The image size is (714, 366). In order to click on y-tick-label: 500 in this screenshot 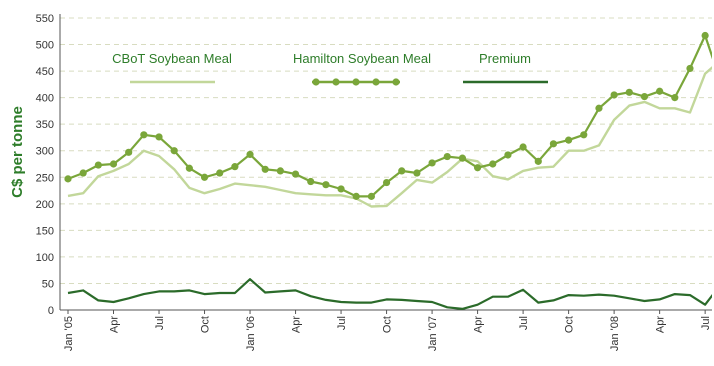, I will do `click(45, 46)`.